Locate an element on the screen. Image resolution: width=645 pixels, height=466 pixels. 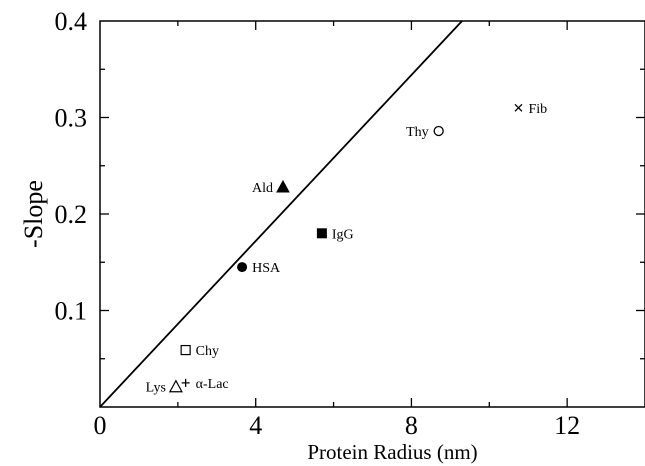
point-igg is located at coordinates (321, 233).